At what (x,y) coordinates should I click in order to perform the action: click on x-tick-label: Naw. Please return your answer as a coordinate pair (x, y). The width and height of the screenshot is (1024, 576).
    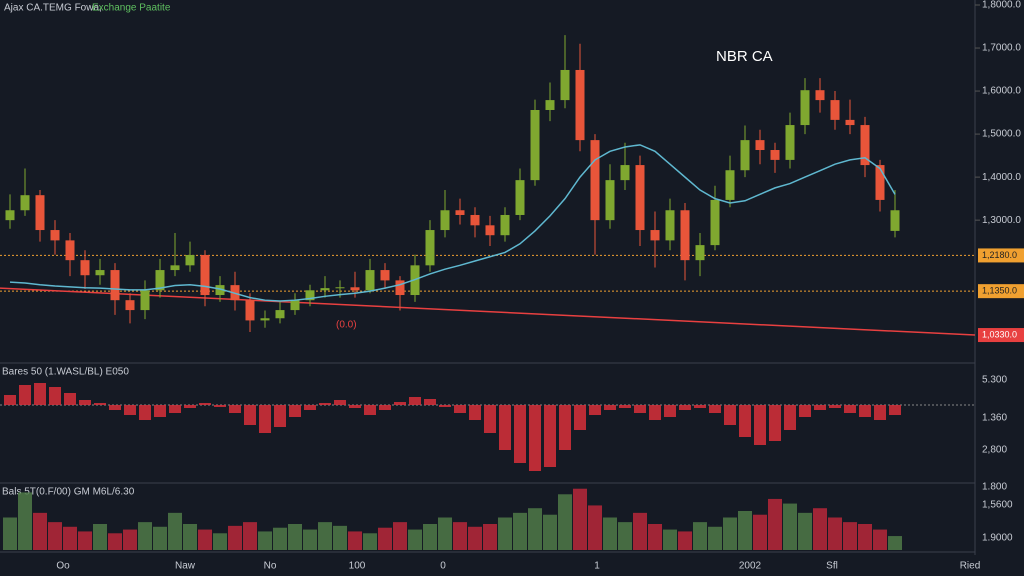
    Looking at the image, I should click on (185, 566).